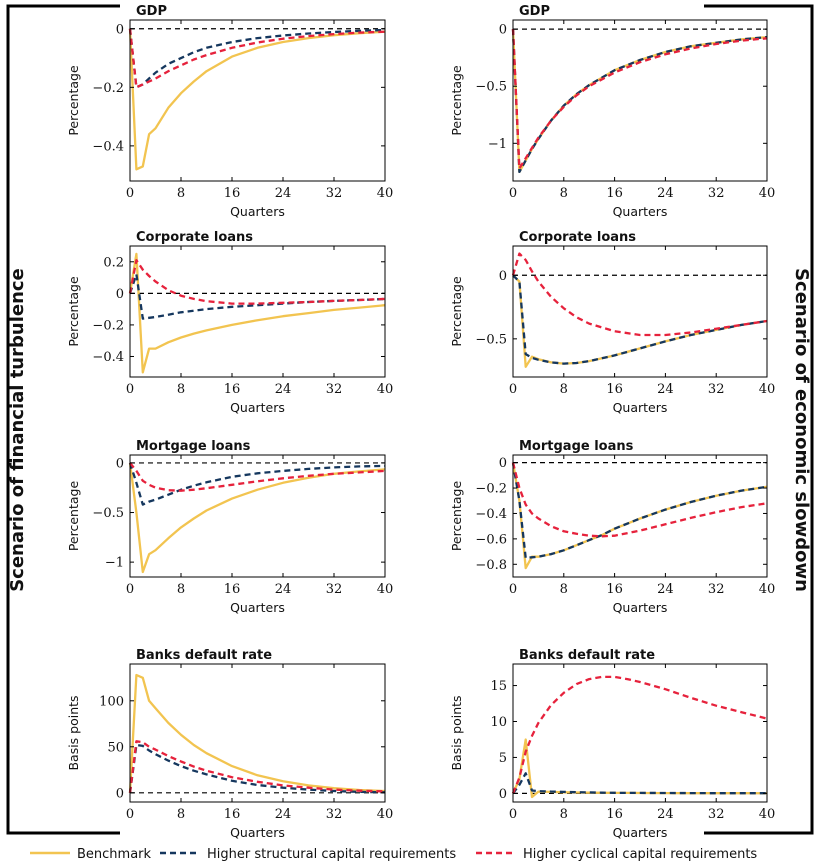 The width and height of the screenshot is (819, 863). I want to click on chart-title: Corporate loans, so click(577, 237).